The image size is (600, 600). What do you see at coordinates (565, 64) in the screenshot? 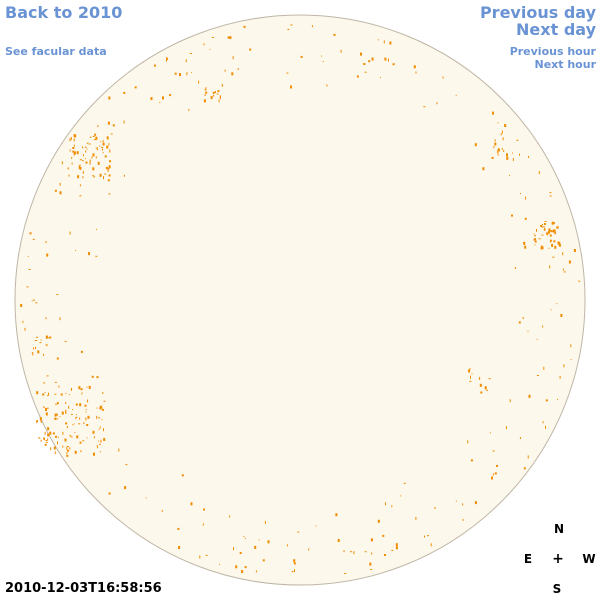
I see `next-hour-link: Next hour` at bounding box center [565, 64].